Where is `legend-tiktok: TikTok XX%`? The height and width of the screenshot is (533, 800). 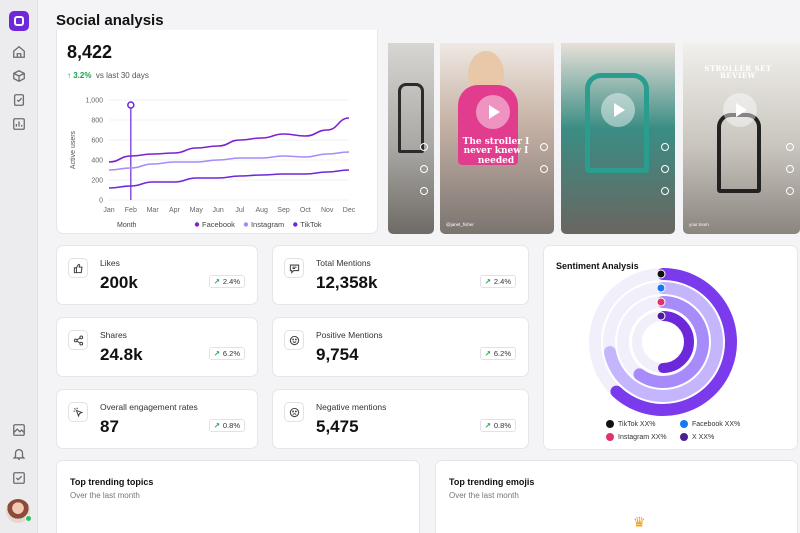
legend-tiktok: TikTok XX% is located at coordinates (630, 424).